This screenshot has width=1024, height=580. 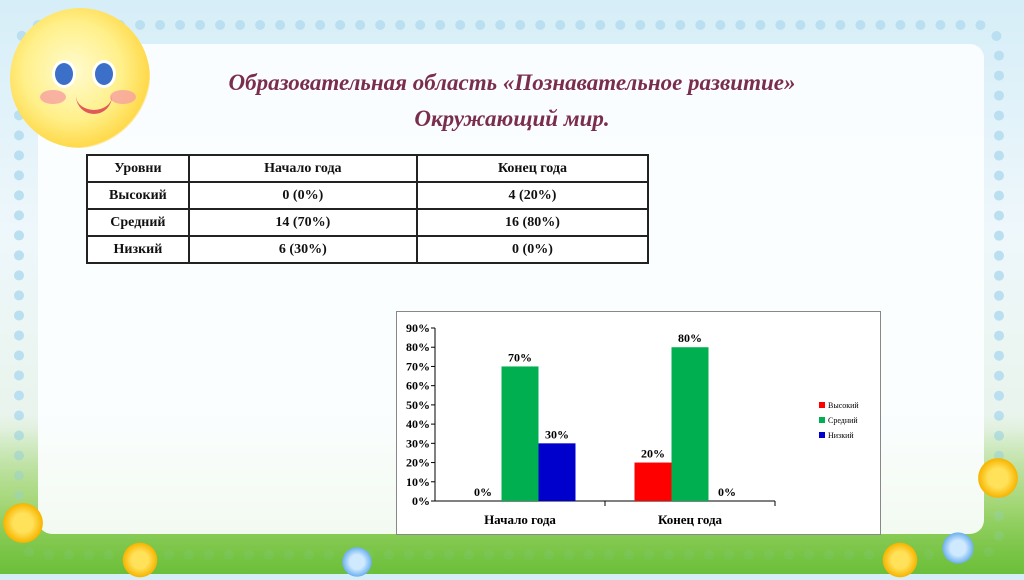 What do you see at coordinates (138, 195) in the screenshot?
I see `table-cell: Высокий` at bounding box center [138, 195].